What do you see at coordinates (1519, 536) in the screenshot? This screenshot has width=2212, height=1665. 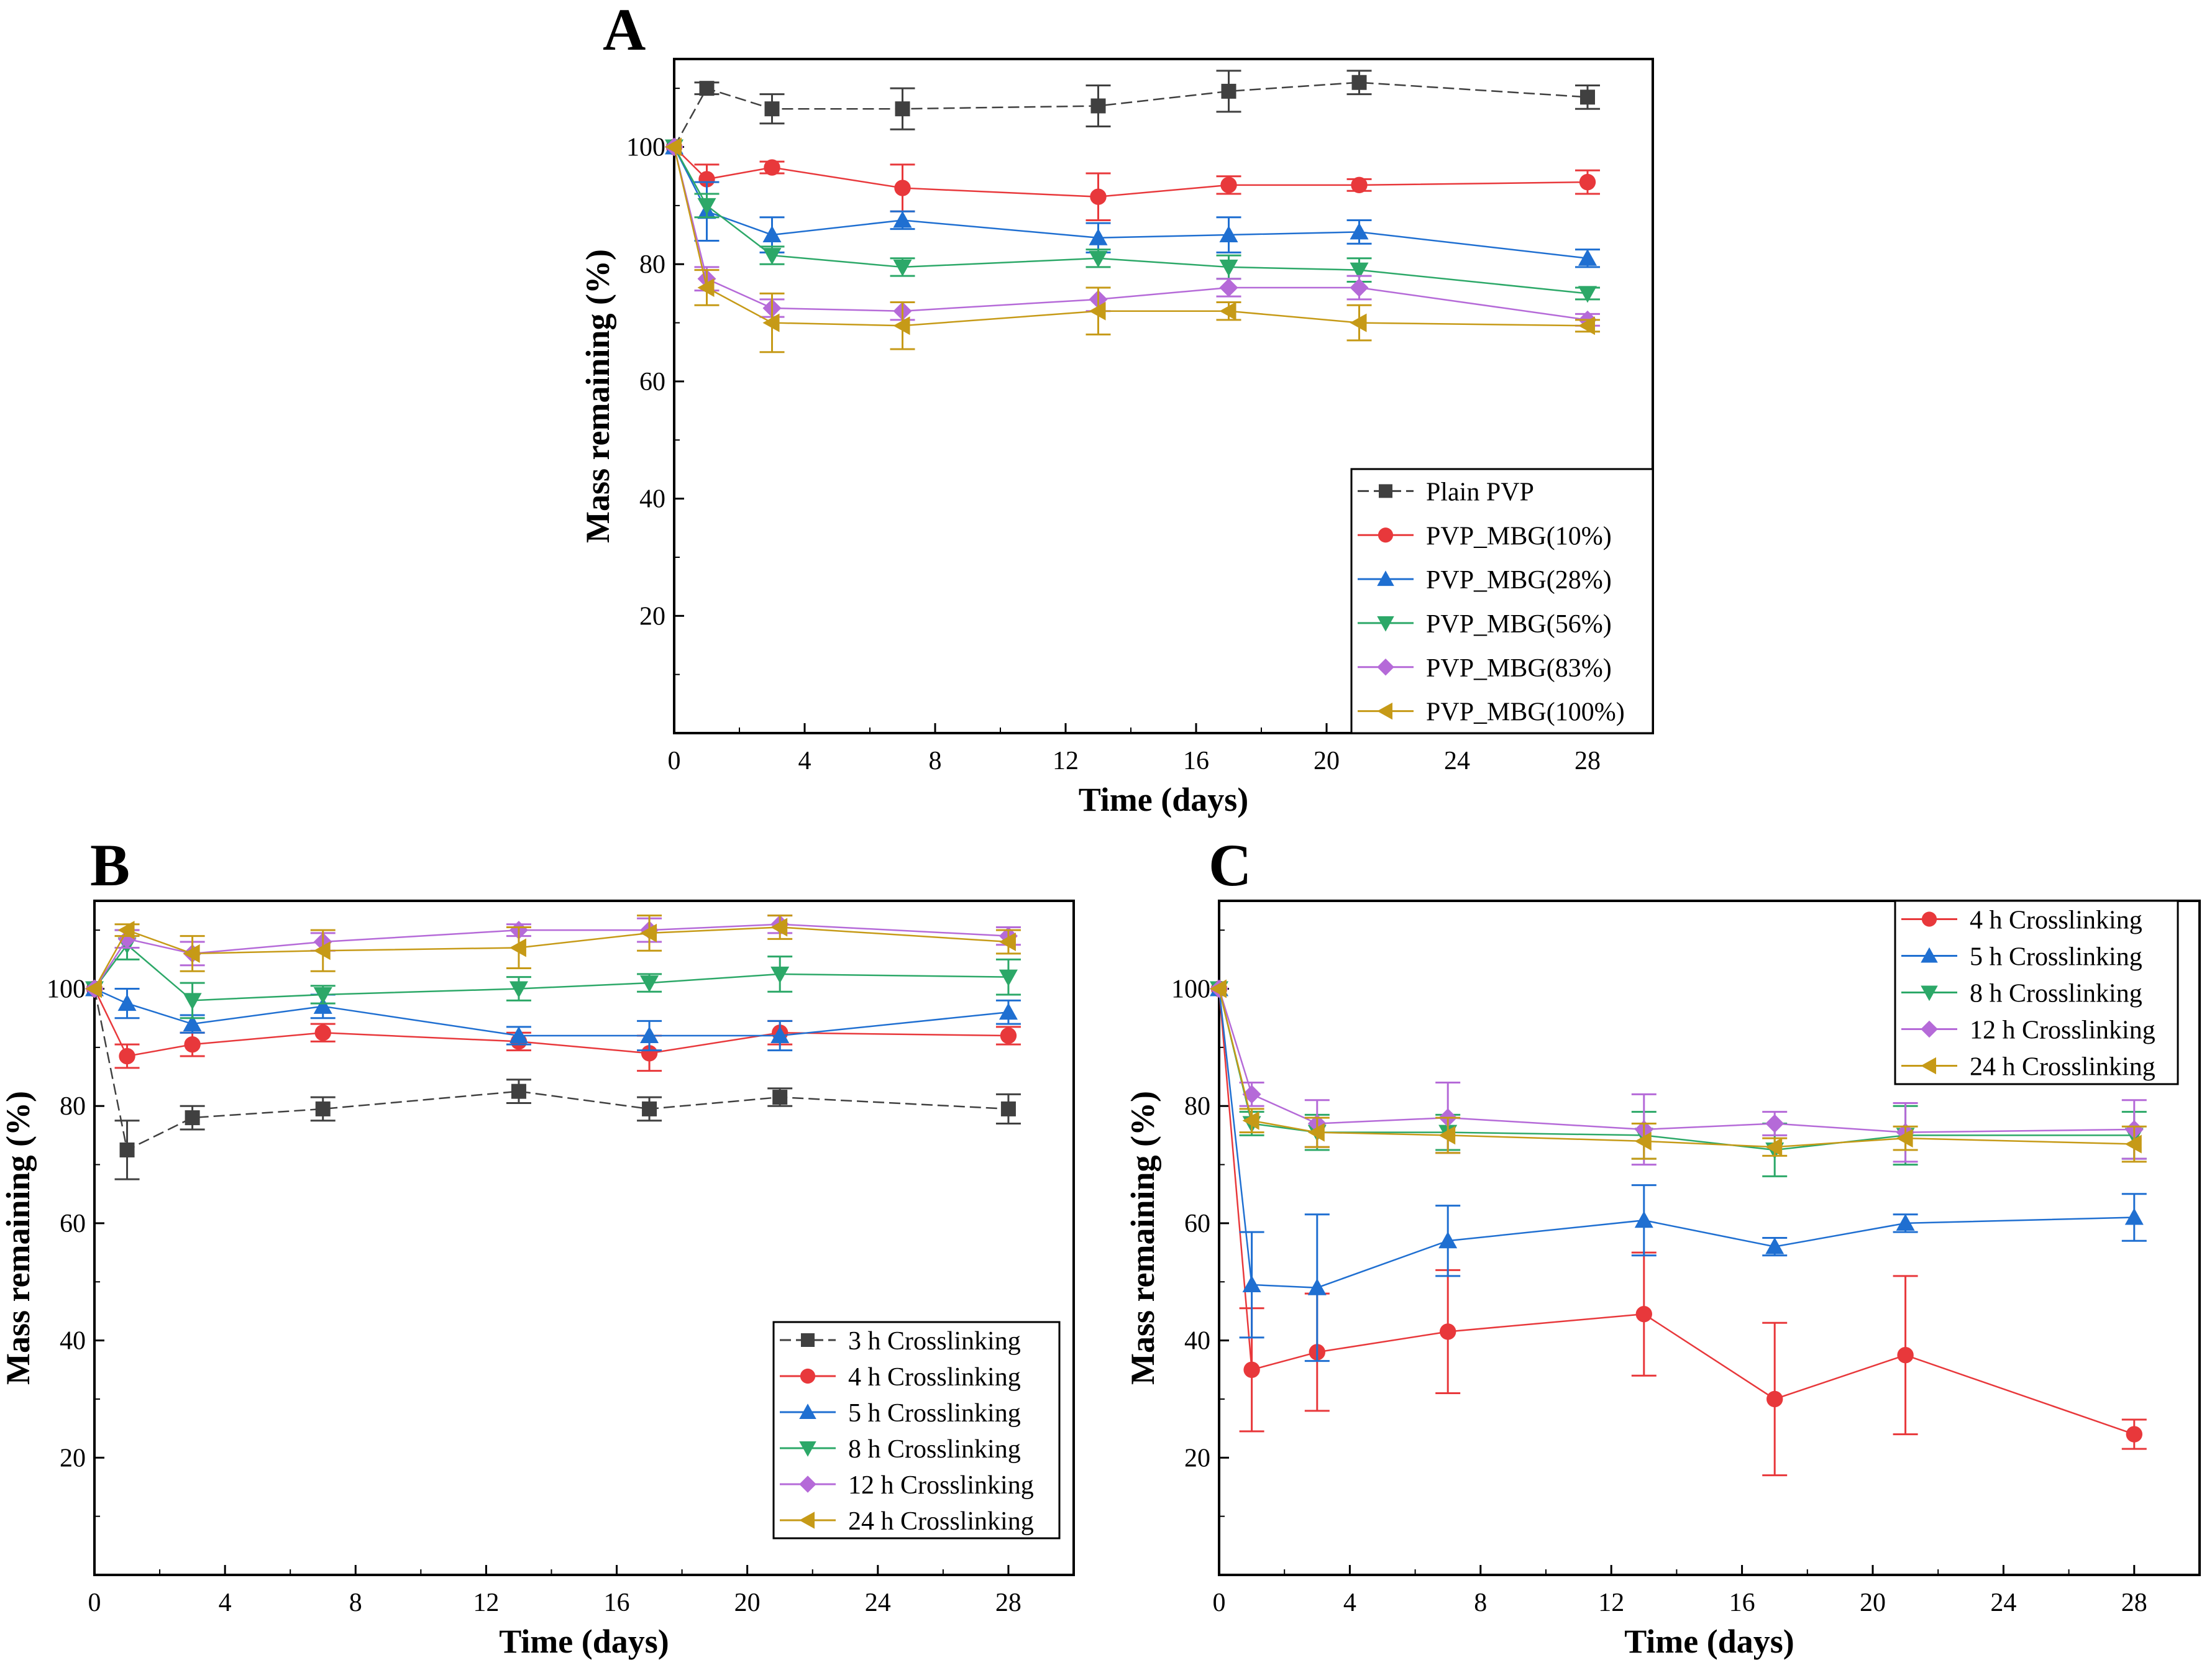 I see `legend-label: PVP_MBG(10%)` at bounding box center [1519, 536].